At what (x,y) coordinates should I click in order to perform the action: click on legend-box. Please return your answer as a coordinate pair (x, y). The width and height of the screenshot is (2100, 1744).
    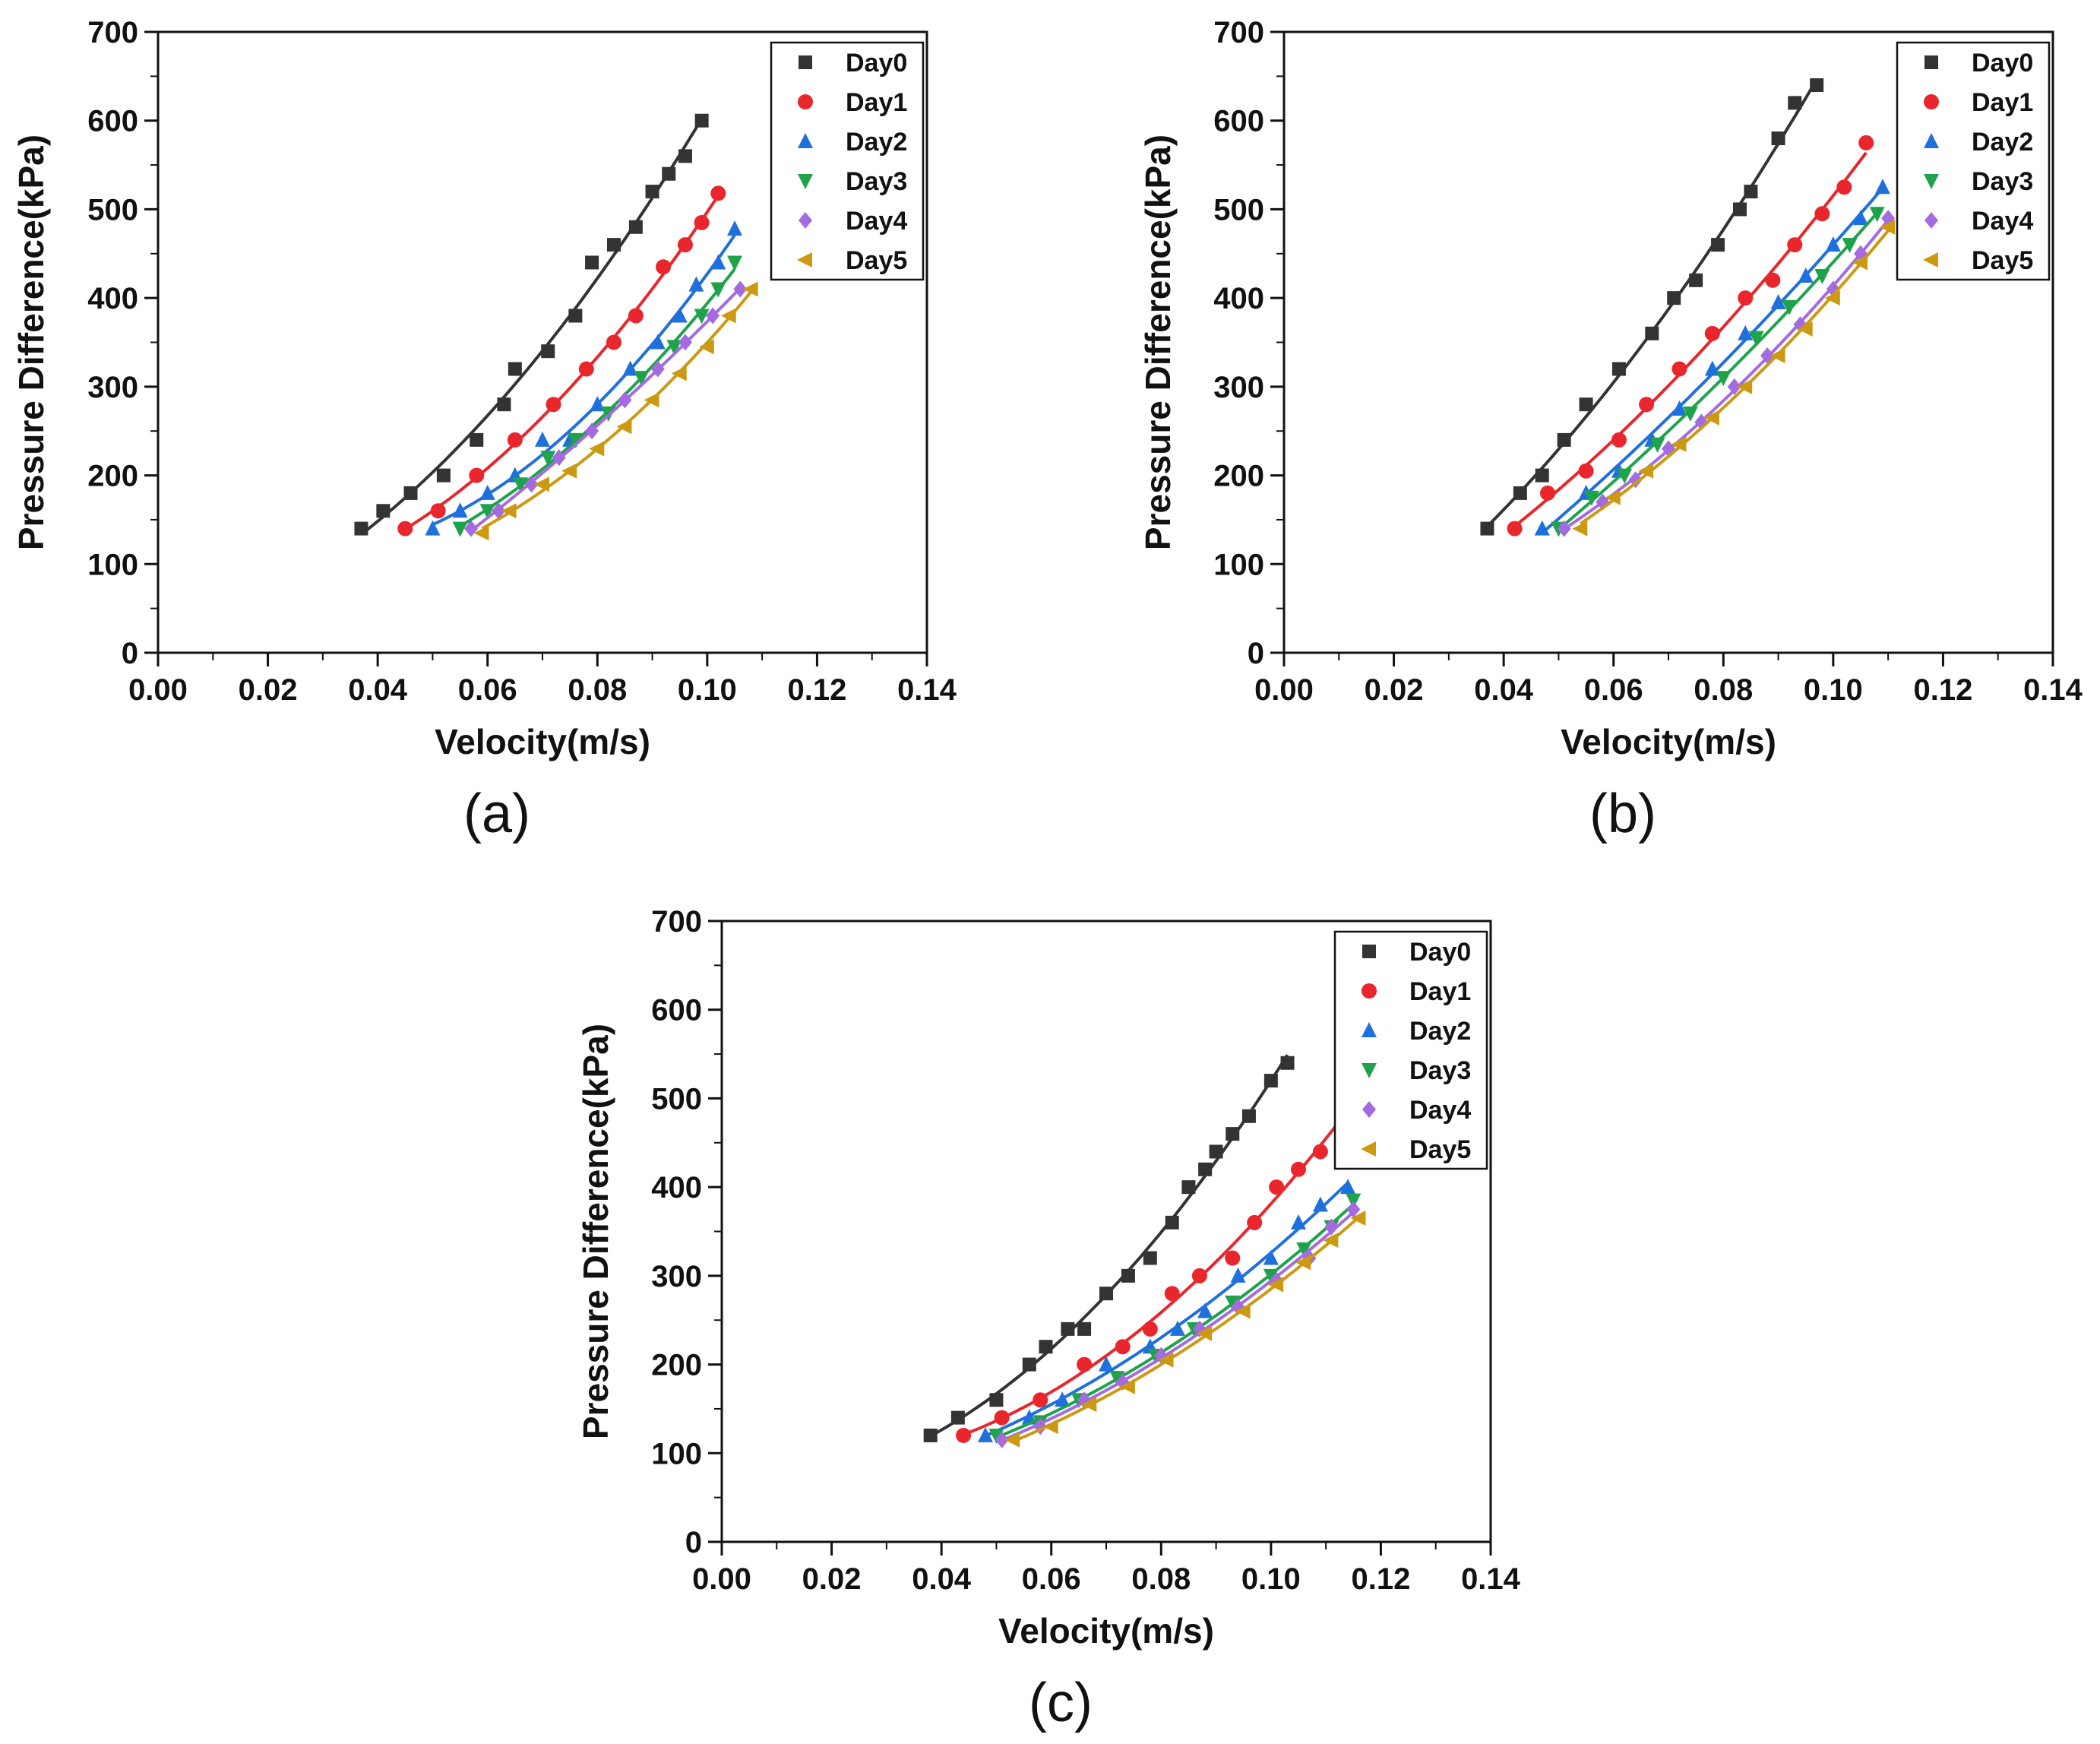
    Looking at the image, I should click on (847, 161).